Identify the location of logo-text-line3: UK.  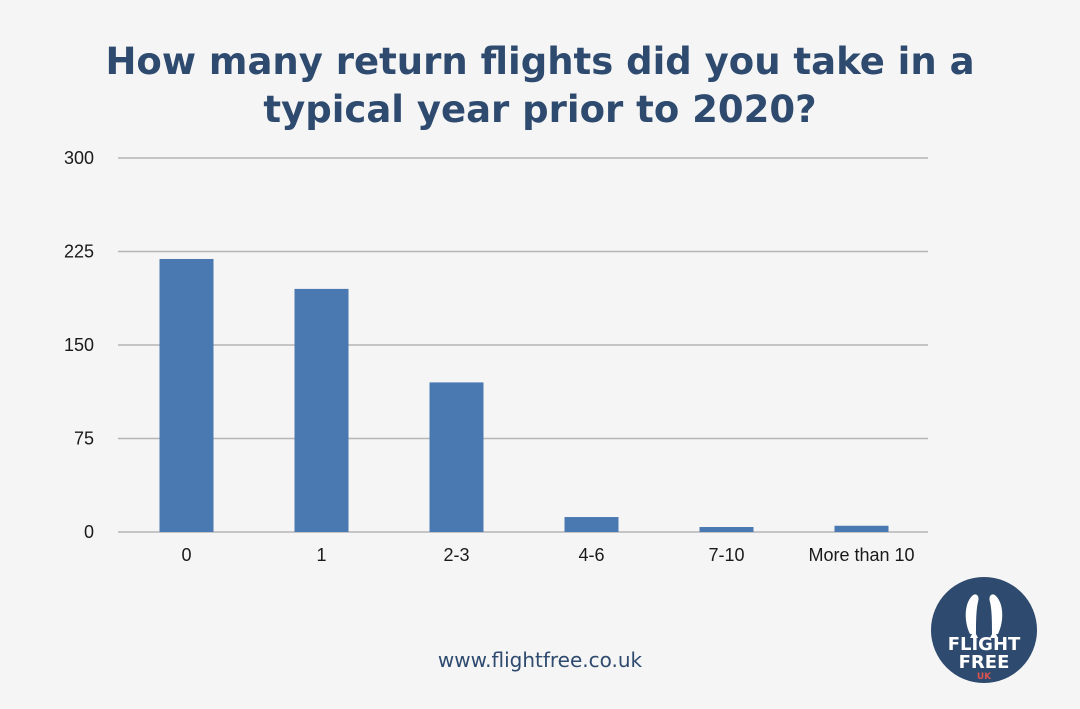
(984, 677).